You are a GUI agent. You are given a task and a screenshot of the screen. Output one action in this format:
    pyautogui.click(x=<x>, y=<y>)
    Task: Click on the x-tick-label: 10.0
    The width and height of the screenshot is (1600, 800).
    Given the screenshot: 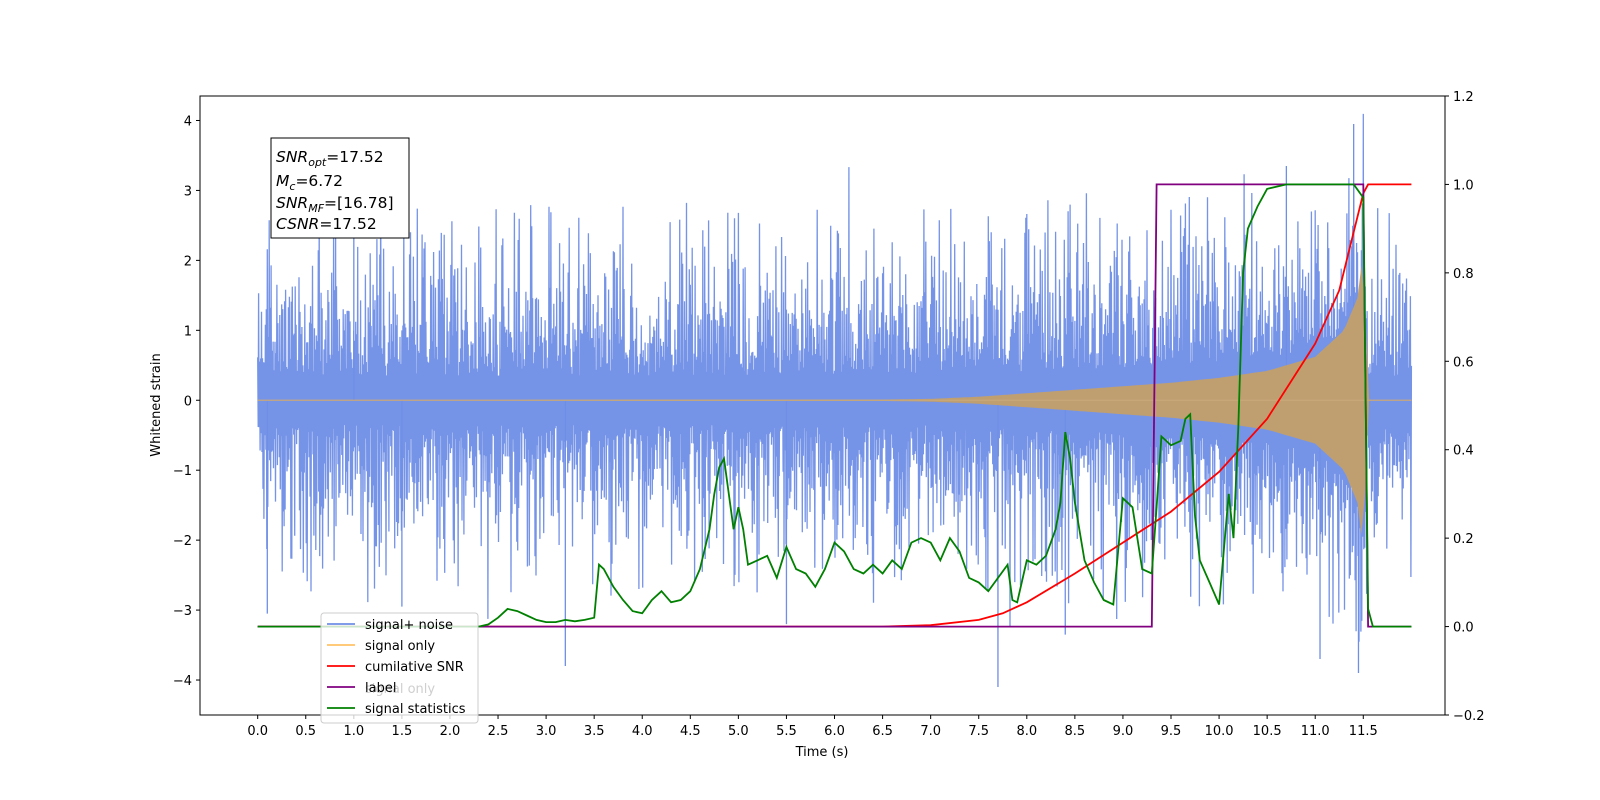 What is the action you would take?
    pyautogui.click(x=1219, y=731)
    